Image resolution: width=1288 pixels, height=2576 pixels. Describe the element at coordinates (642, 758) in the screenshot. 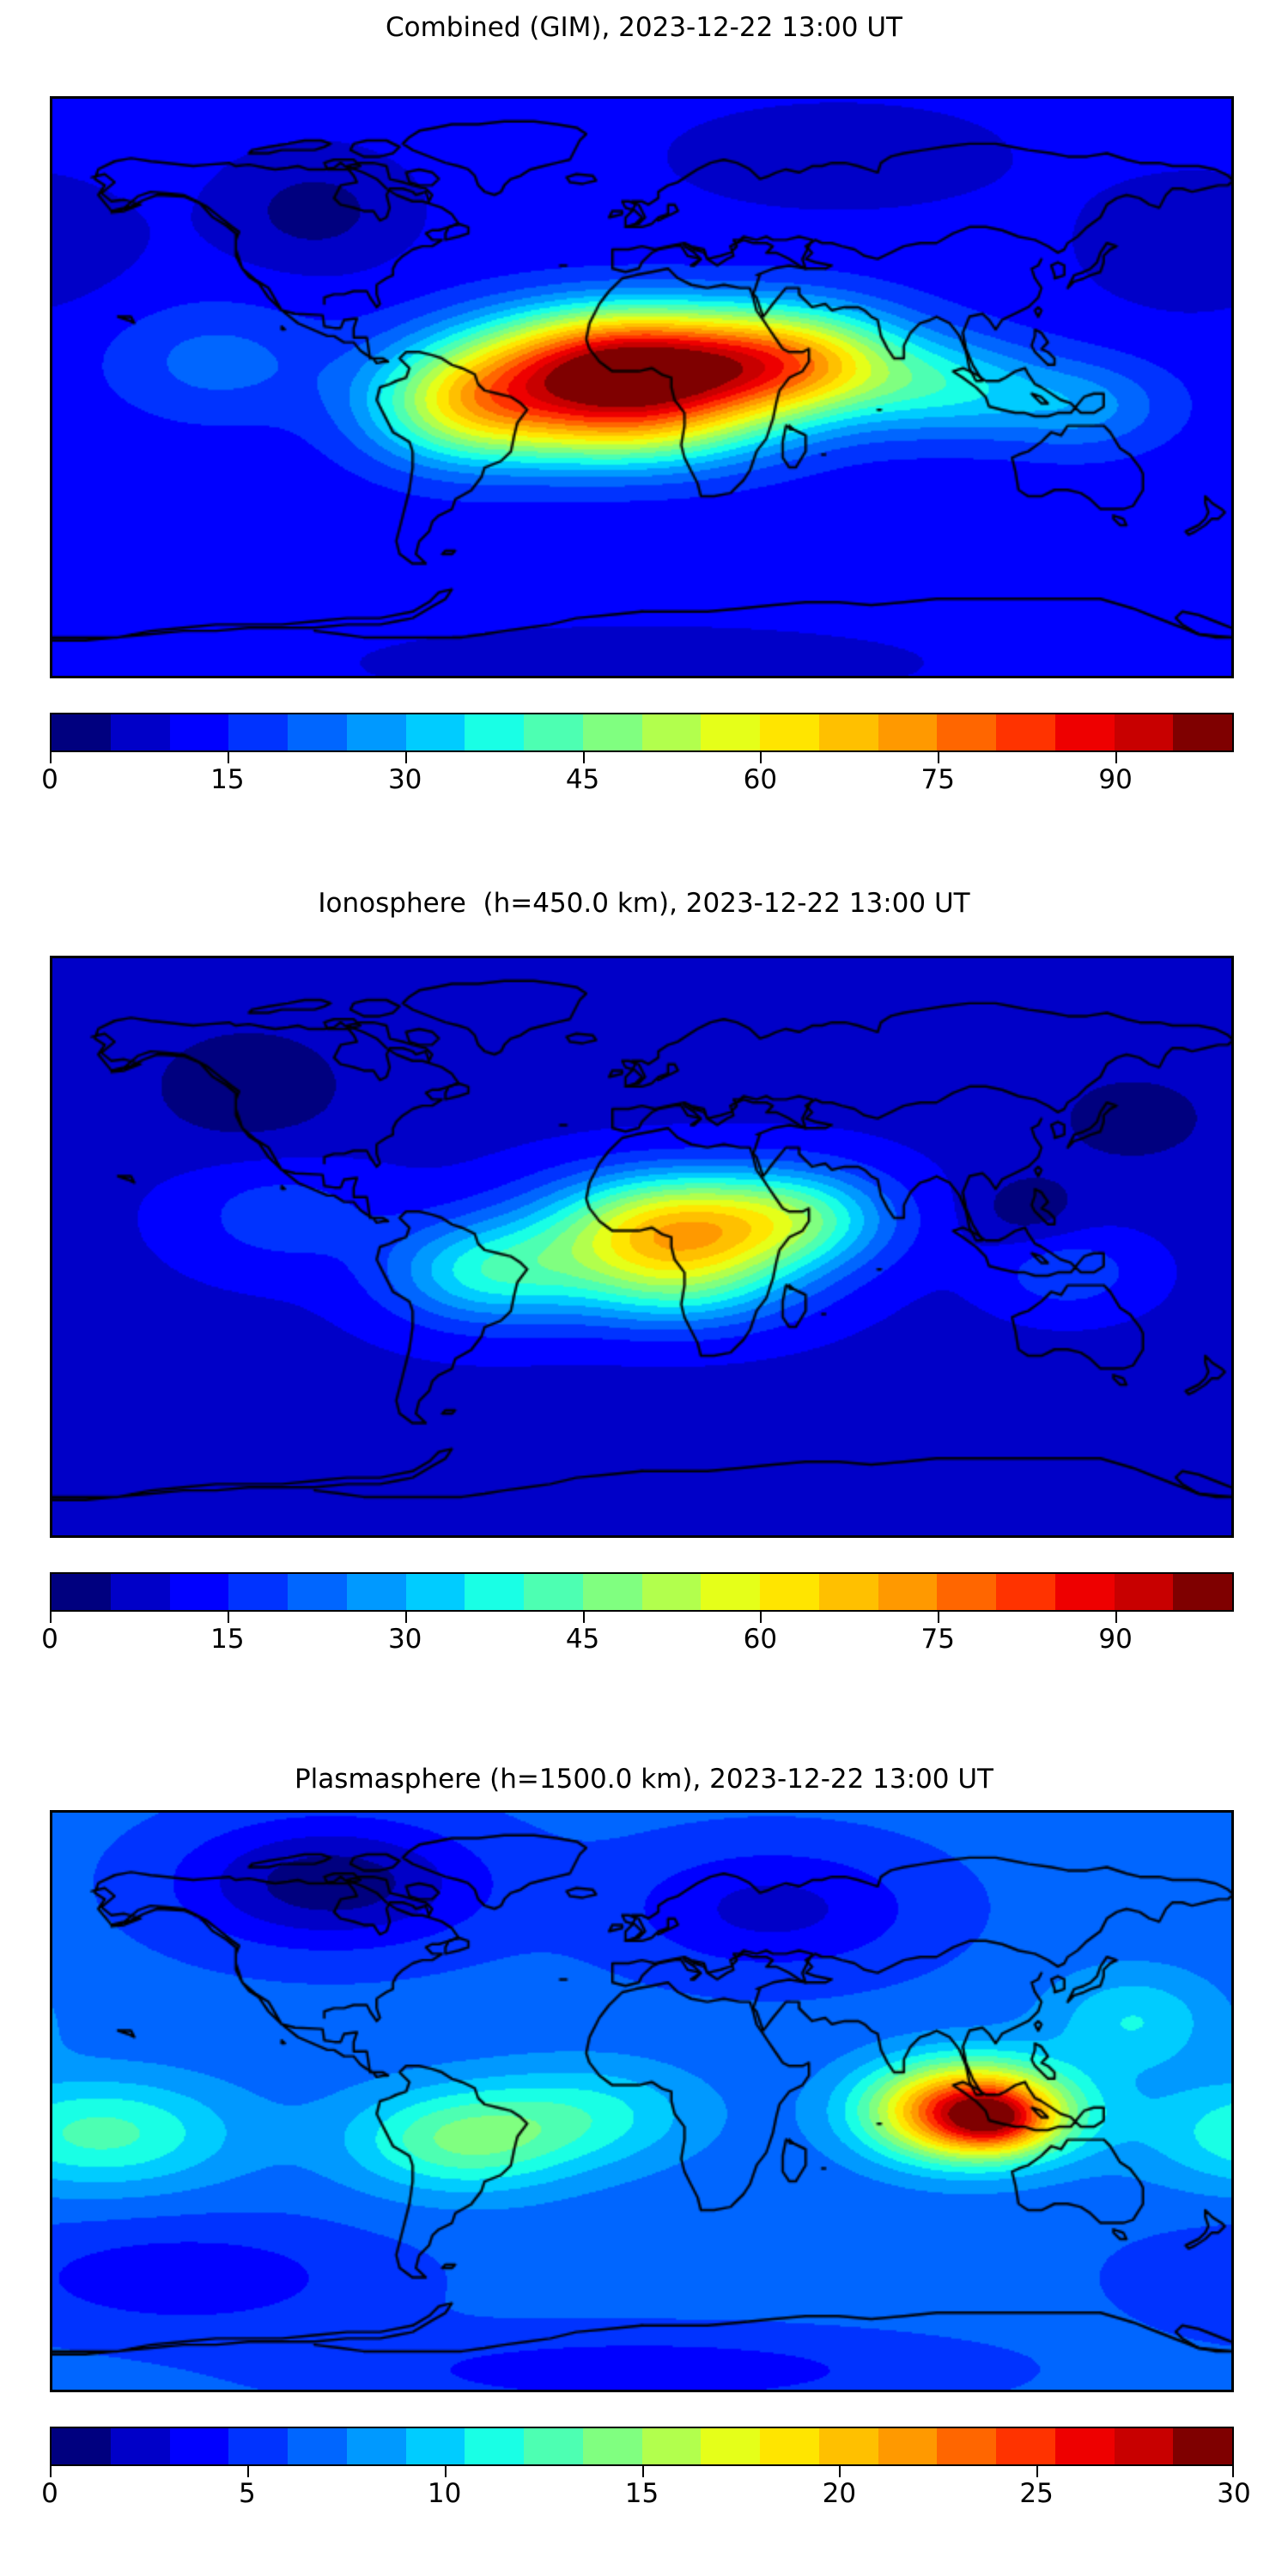

I see `colorbar-ticks-combined` at that location.